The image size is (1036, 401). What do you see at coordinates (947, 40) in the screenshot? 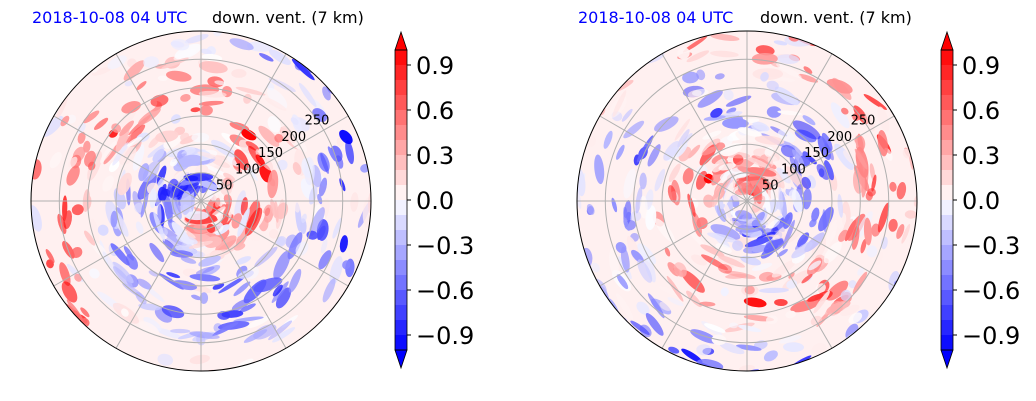
I see `colorbar-extend-max` at bounding box center [947, 40].